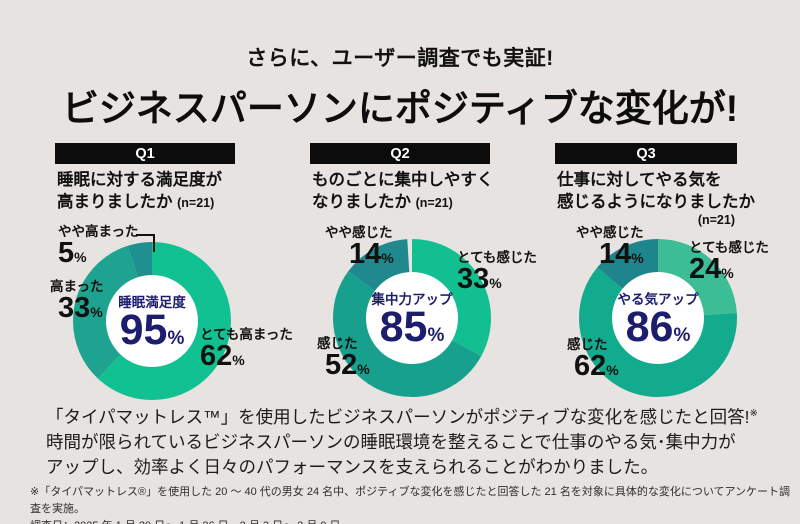 The image size is (800, 524). I want to click on q1-segment-label-totemo: とても高まった 62%, so click(246, 350).